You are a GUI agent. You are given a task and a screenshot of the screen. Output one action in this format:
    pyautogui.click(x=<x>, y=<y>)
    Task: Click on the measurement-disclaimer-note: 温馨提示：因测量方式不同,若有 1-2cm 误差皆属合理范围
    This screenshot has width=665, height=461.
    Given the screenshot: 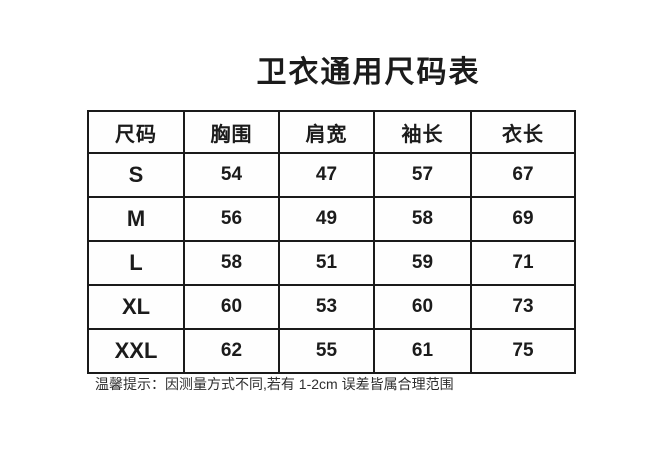 What is the action you would take?
    pyautogui.click(x=274, y=384)
    